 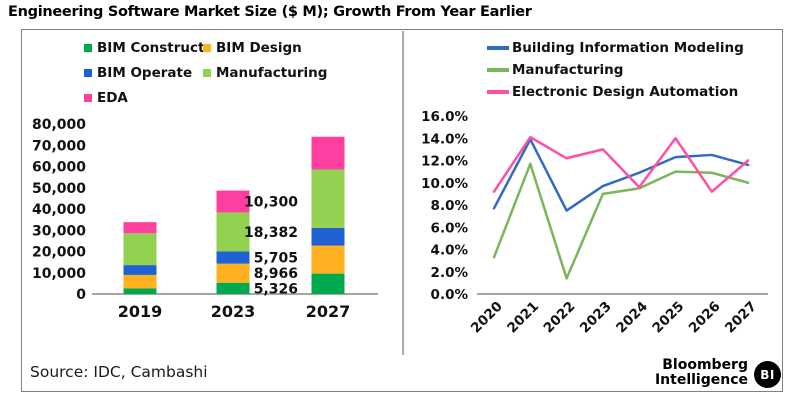 What do you see at coordinates (705, 365) in the screenshot?
I see `branding-line1: Bloomberg` at bounding box center [705, 365].